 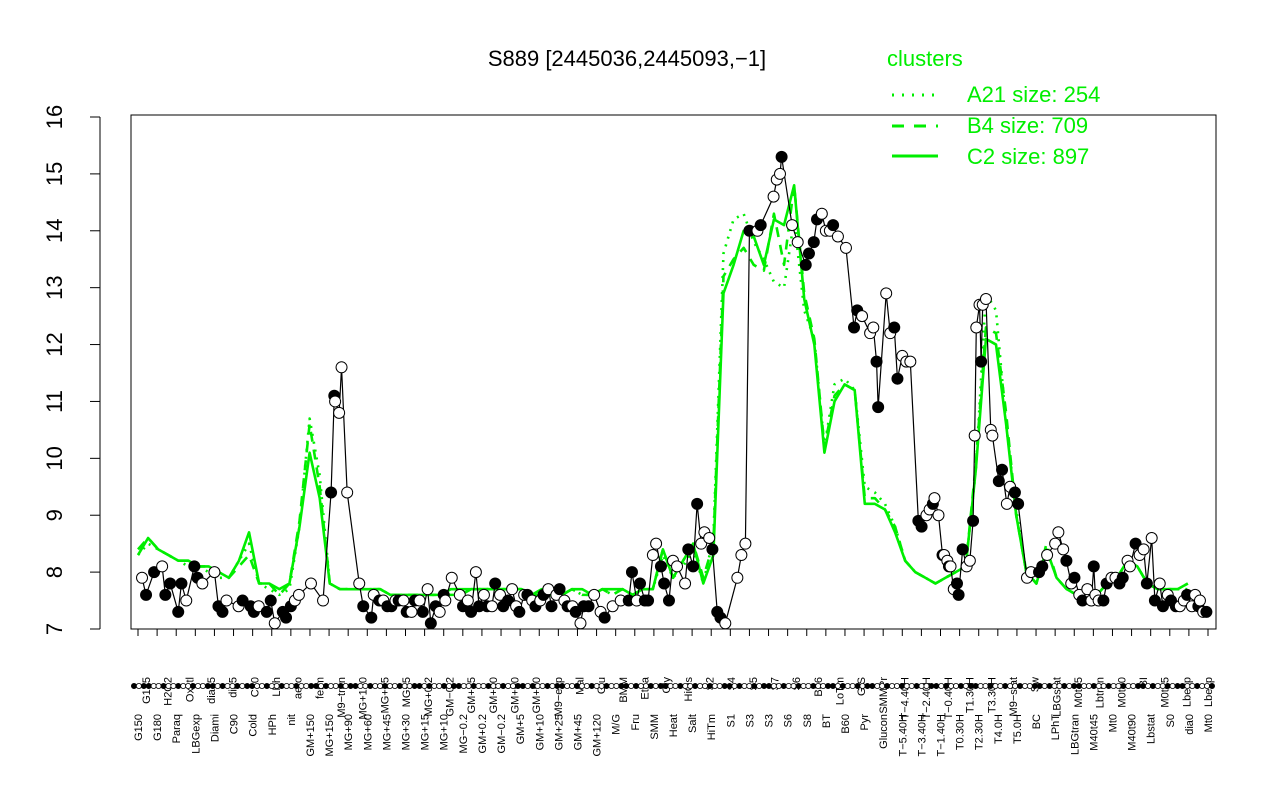 What do you see at coordinates (674, 725) in the screenshot?
I see `x-tick-label: Heat` at bounding box center [674, 725].